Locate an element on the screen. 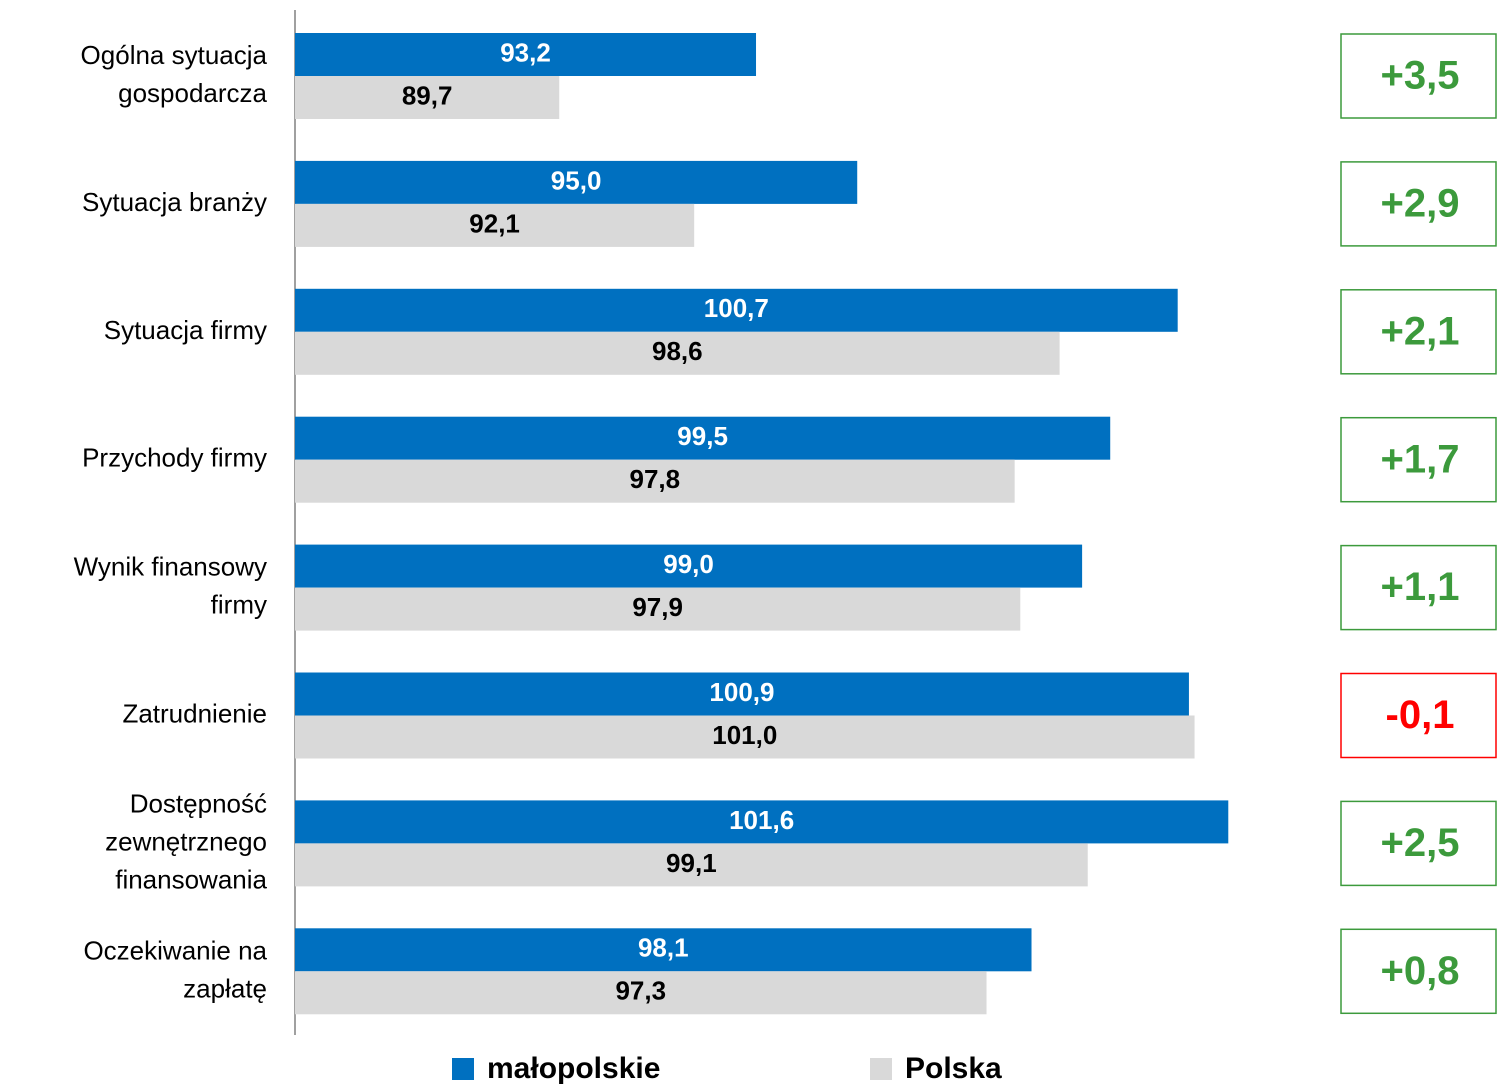  category-line: Wynik finansowy is located at coordinates (170, 566).